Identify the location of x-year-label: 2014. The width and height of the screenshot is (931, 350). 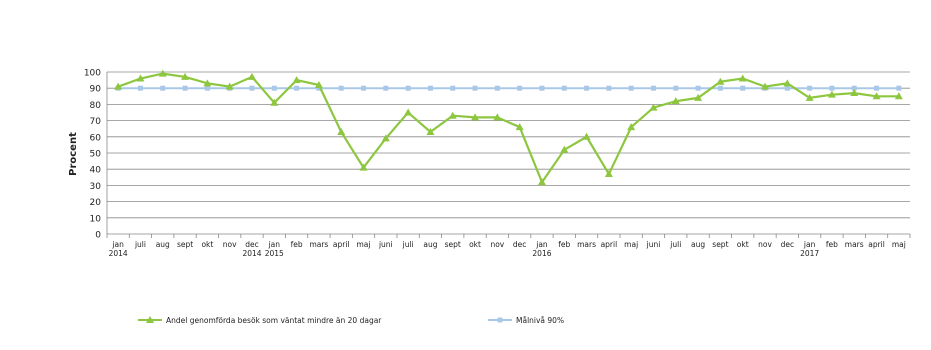
(118, 253).